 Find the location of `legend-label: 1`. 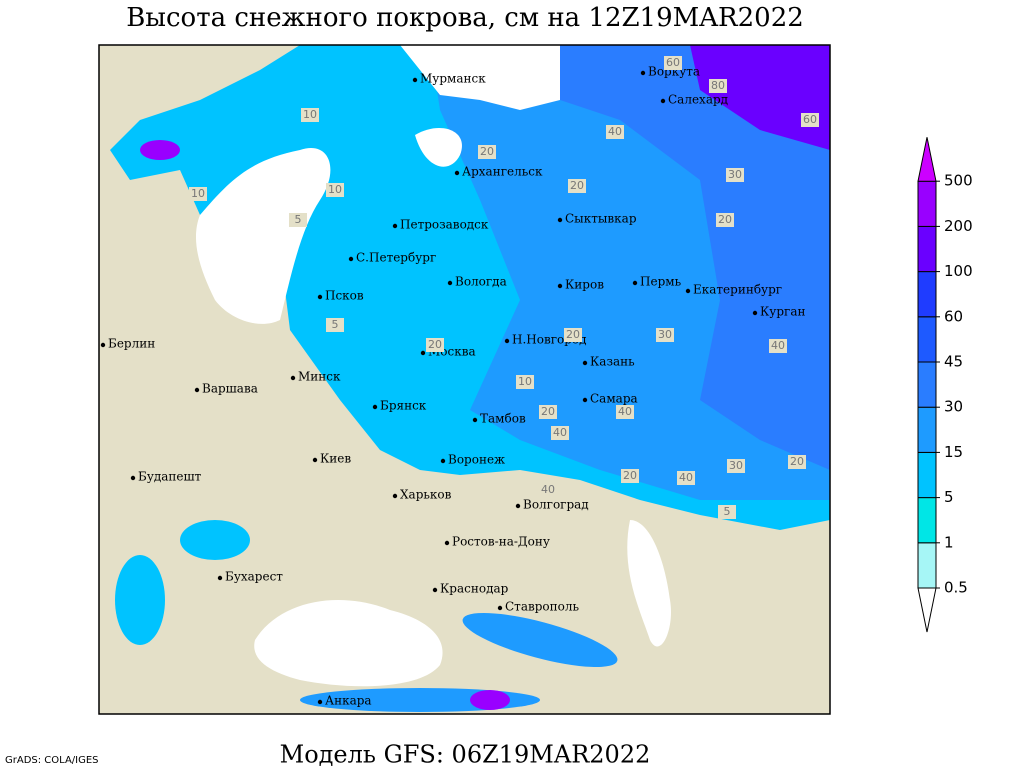

legend-label: 1 is located at coordinates (949, 542).